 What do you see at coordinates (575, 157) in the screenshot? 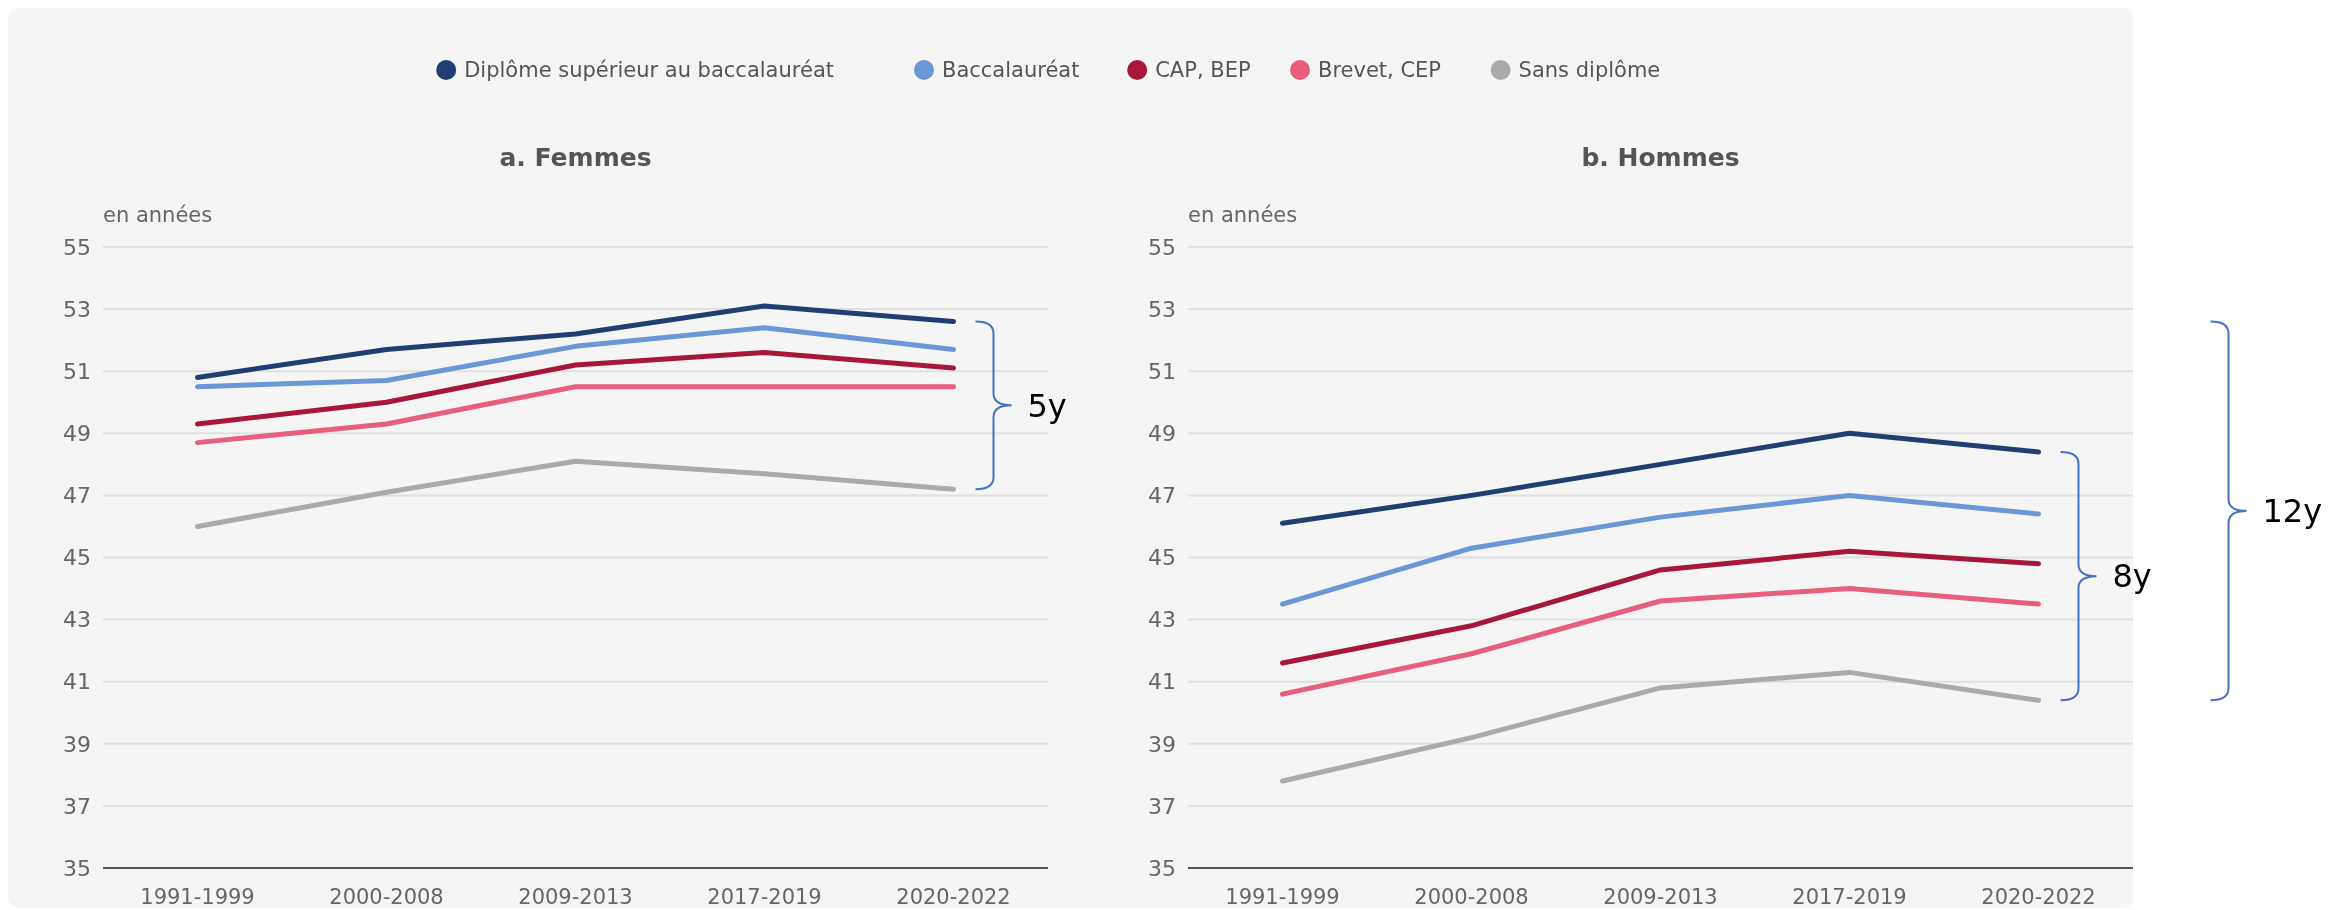
I see `chart-title: a. Femmes` at bounding box center [575, 157].